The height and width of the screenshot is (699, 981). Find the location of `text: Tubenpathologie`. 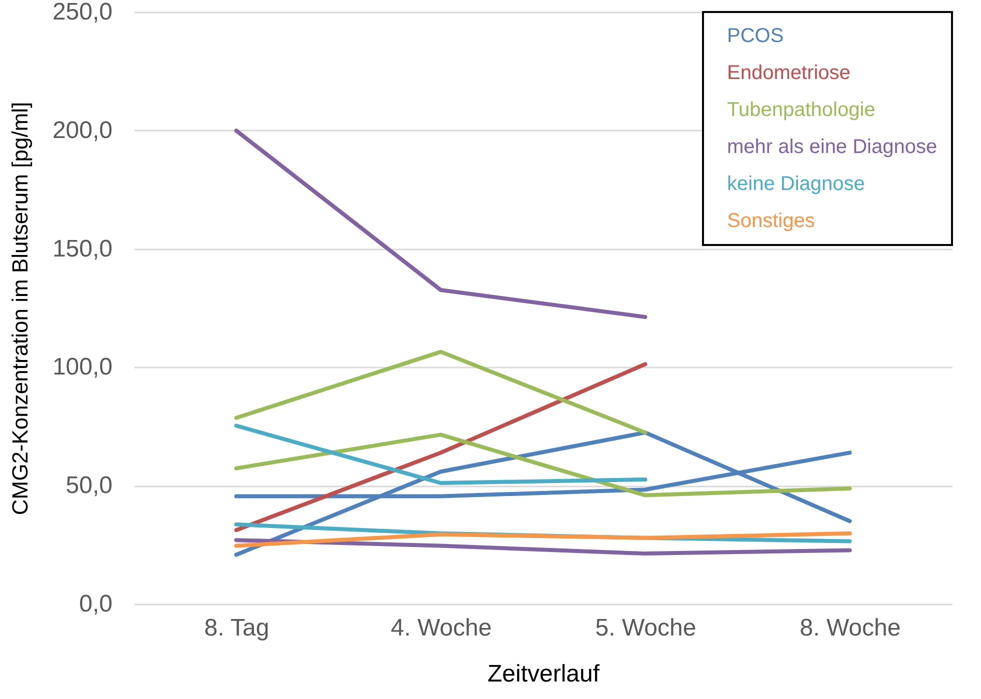

text: Tubenpathologie is located at coordinates (801, 110).